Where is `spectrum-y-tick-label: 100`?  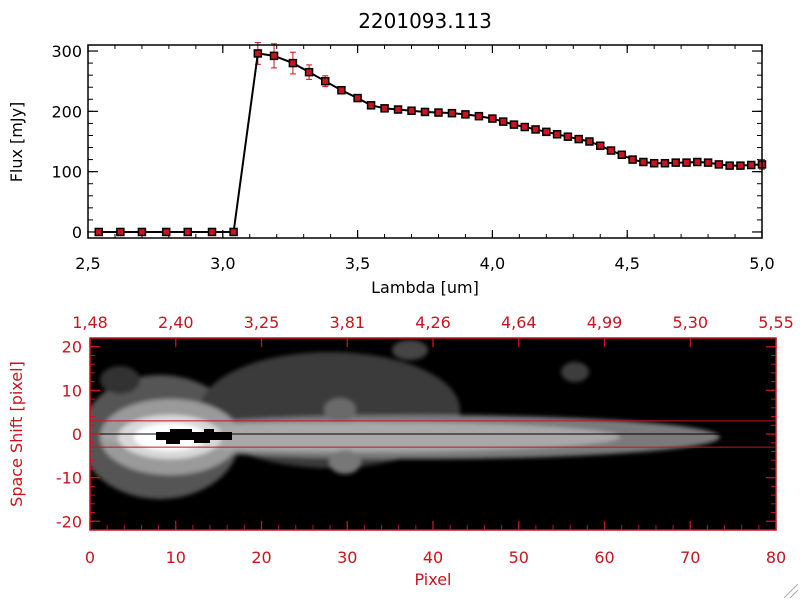
spectrum-y-tick-label: 100 is located at coordinates (66, 172).